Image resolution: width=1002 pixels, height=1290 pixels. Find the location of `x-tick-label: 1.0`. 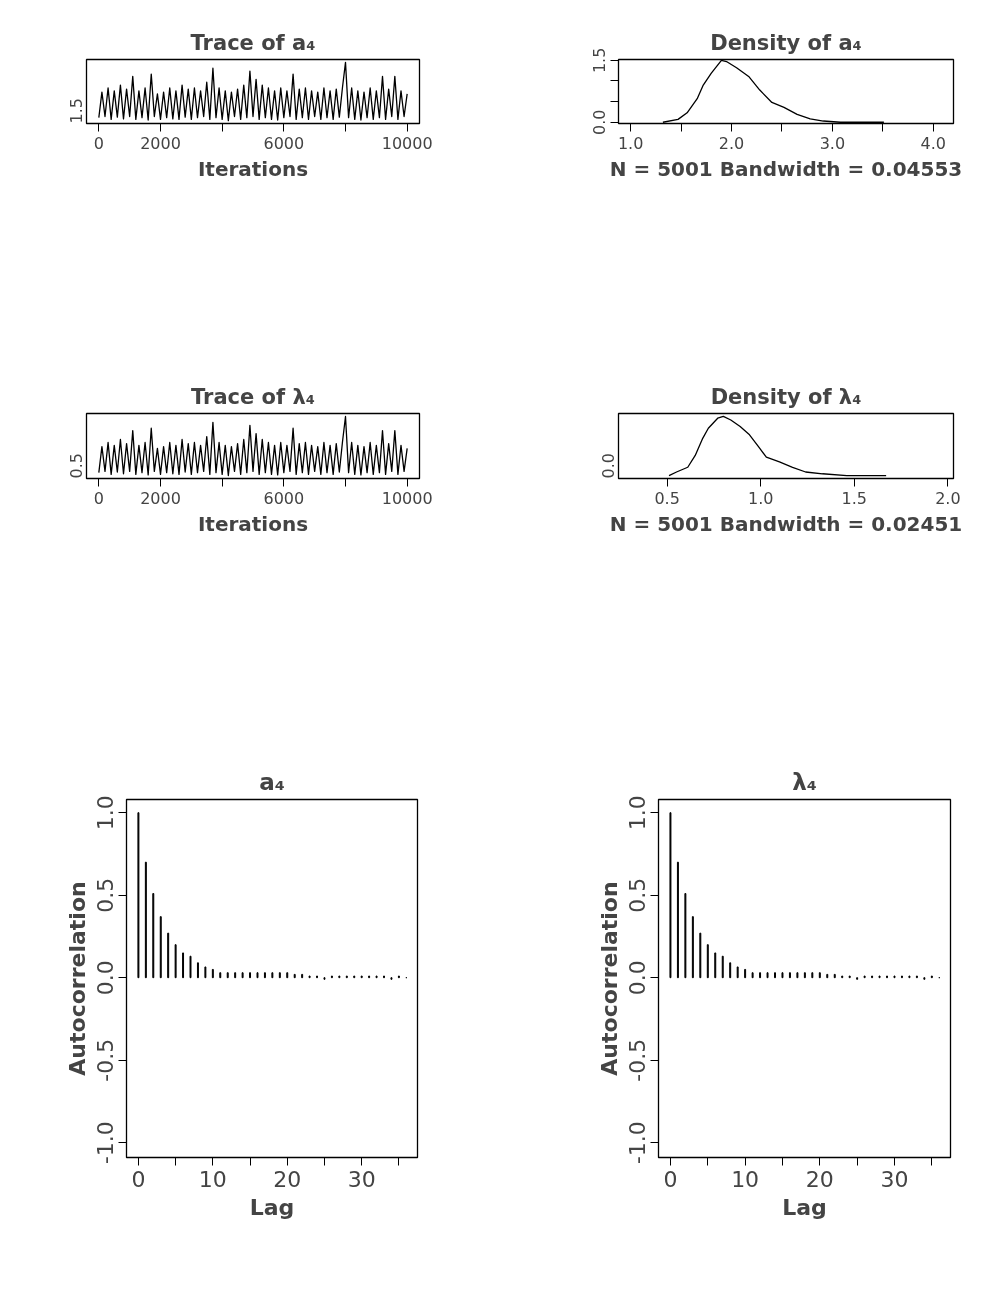

x-tick-label: 1.0 is located at coordinates (761, 498).